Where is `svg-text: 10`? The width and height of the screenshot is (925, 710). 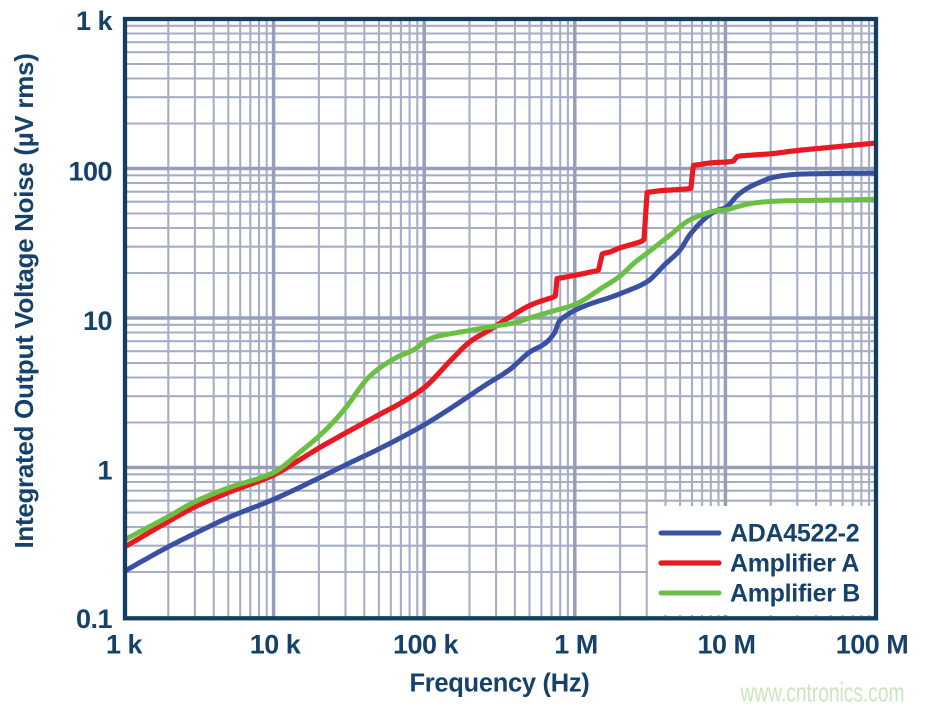 svg-text: 10 is located at coordinates (97, 321).